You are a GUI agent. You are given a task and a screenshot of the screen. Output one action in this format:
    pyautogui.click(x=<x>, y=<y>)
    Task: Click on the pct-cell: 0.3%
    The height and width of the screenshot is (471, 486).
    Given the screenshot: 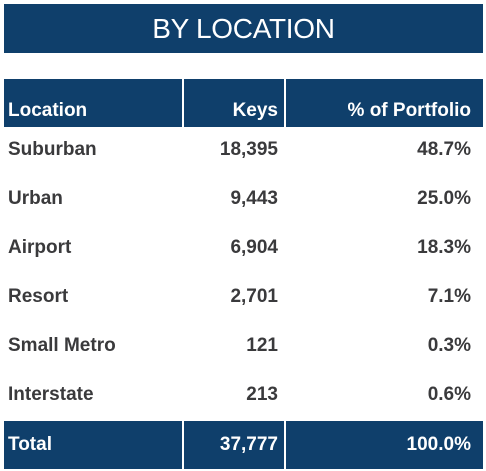 What is the action you would take?
    pyautogui.click(x=449, y=345)
    